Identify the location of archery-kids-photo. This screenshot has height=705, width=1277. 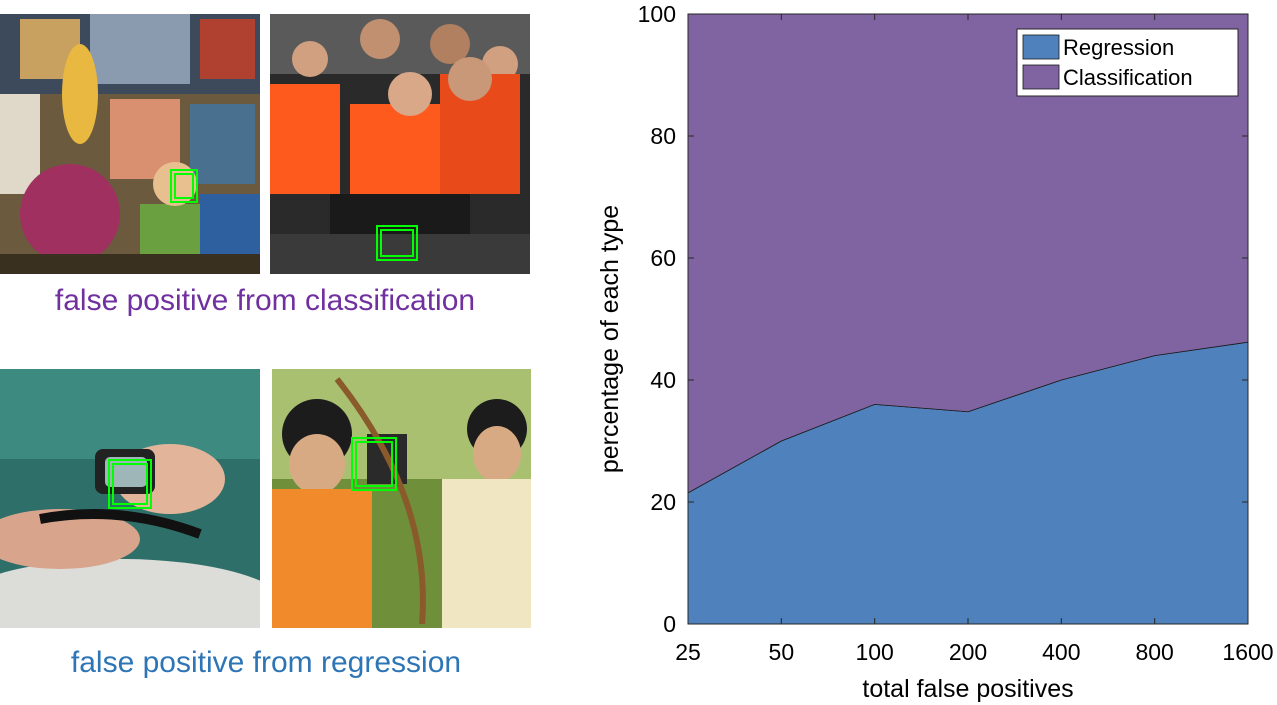
(401, 498).